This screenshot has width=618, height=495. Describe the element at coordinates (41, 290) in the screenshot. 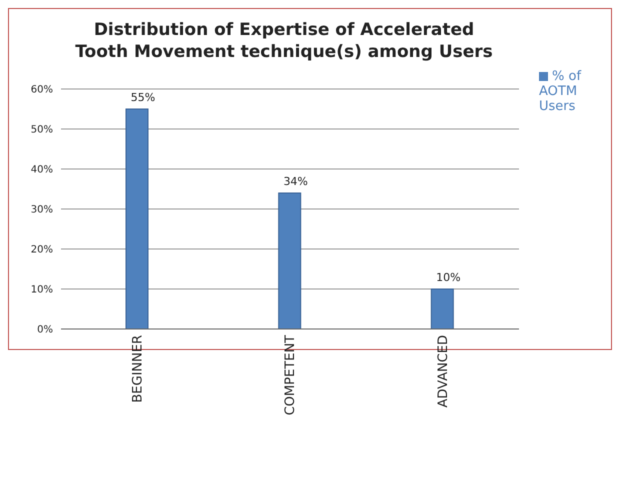

I see `y-tick-label: 10%` at that location.